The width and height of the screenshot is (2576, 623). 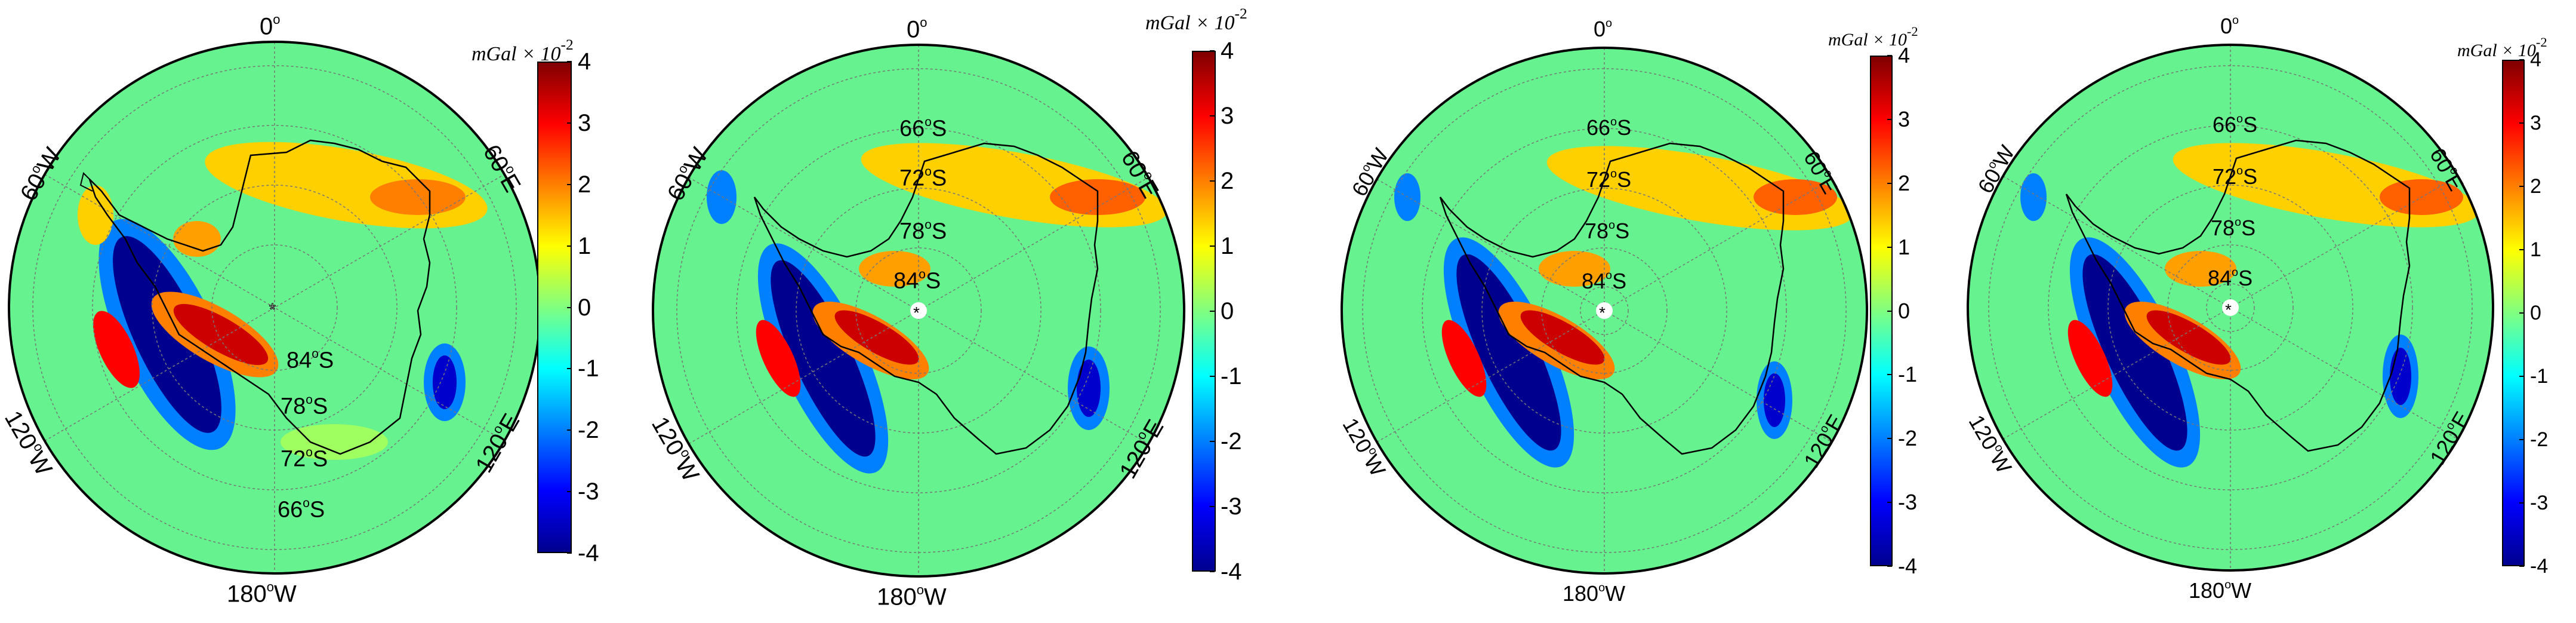 I want to click on lon-label-bottom-3: 180oW, so click(x=1594, y=594).